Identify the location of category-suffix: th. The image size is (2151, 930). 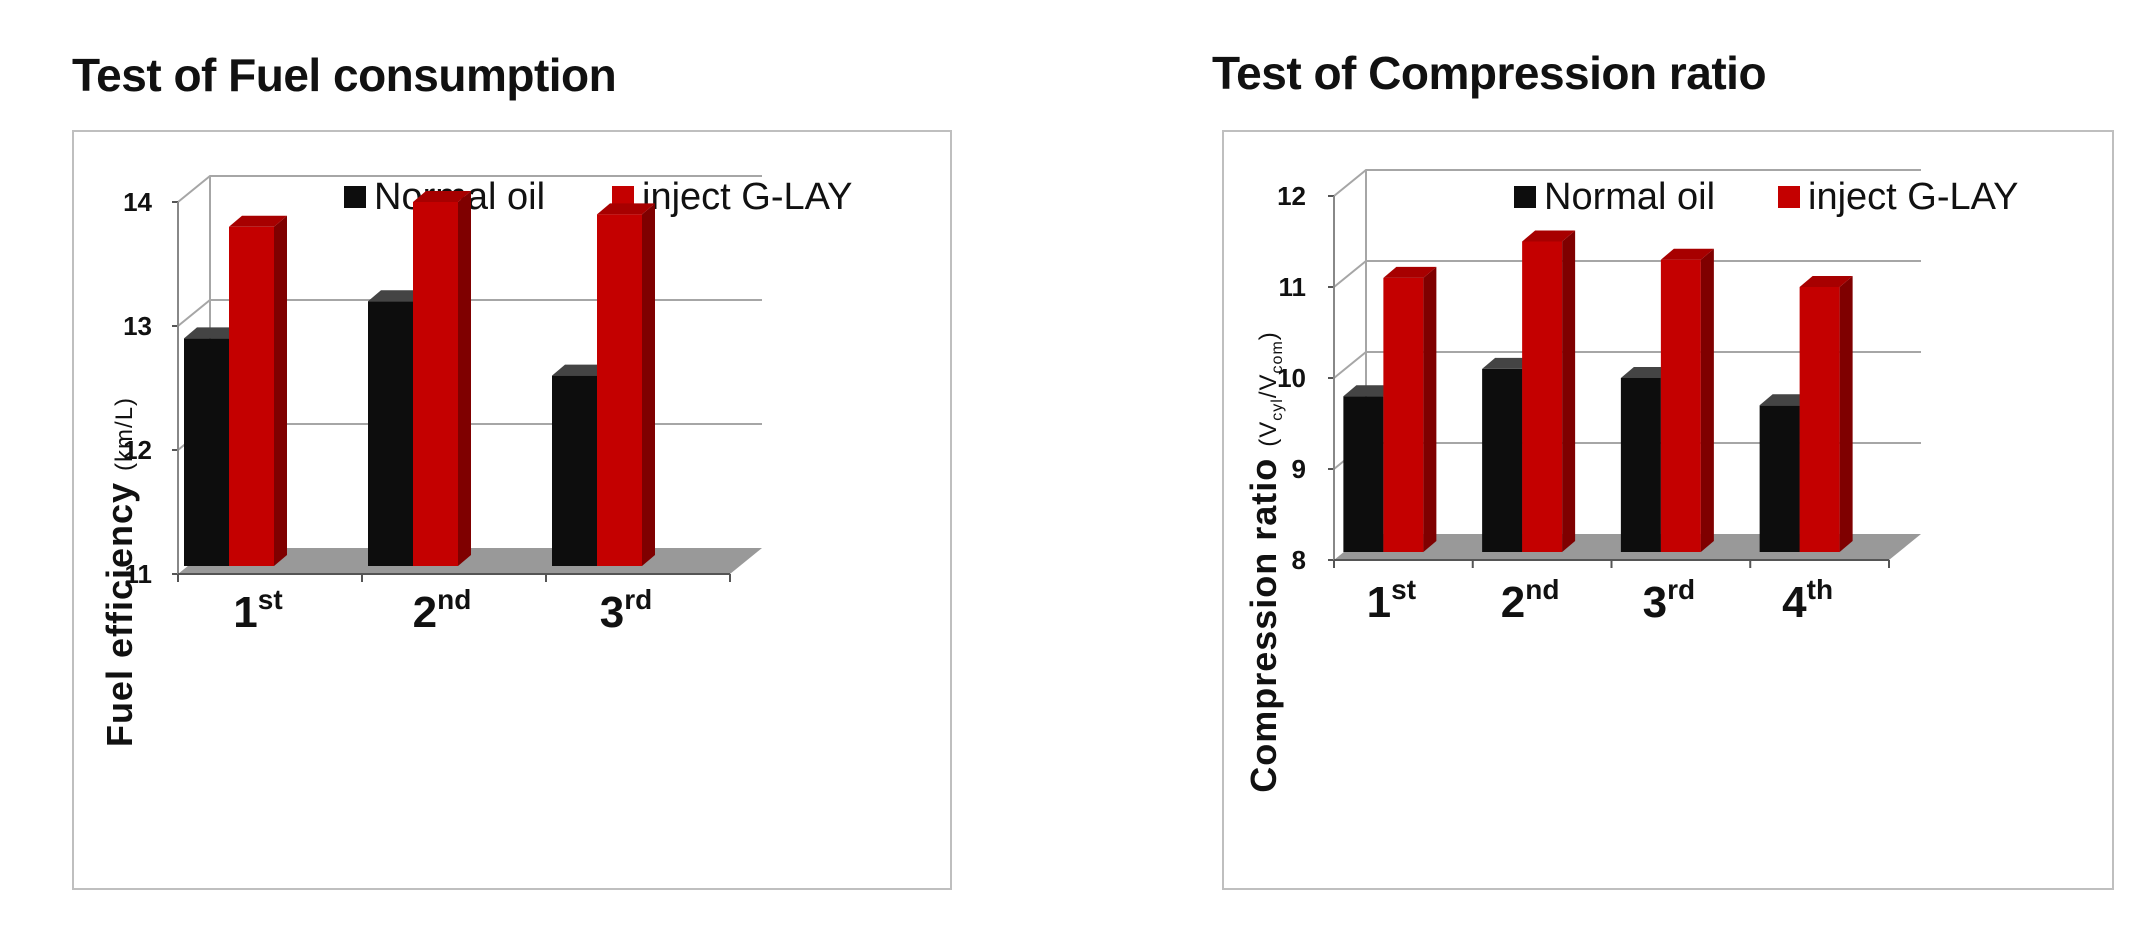
(1820, 589).